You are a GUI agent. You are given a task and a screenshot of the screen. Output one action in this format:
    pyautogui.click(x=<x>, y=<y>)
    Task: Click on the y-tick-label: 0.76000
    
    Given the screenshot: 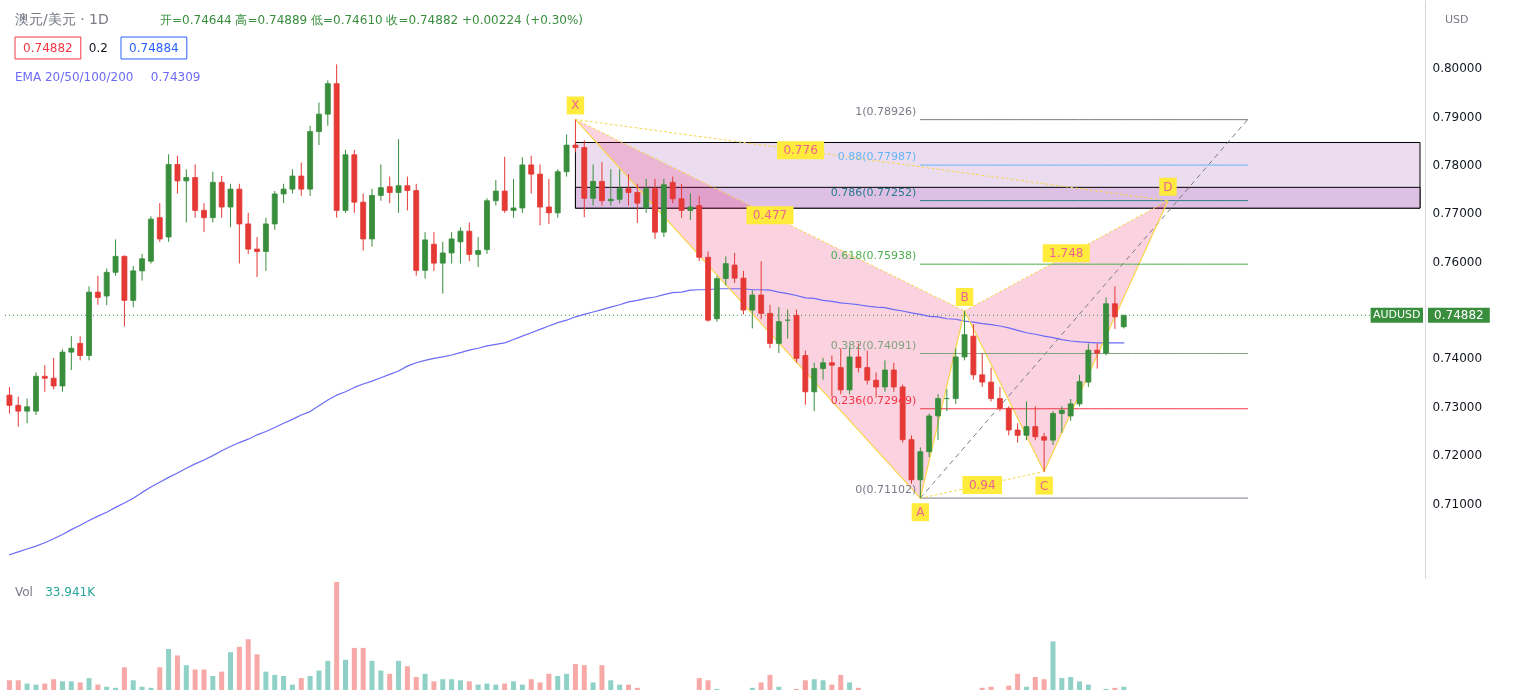 What is the action you would take?
    pyautogui.click(x=1457, y=261)
    